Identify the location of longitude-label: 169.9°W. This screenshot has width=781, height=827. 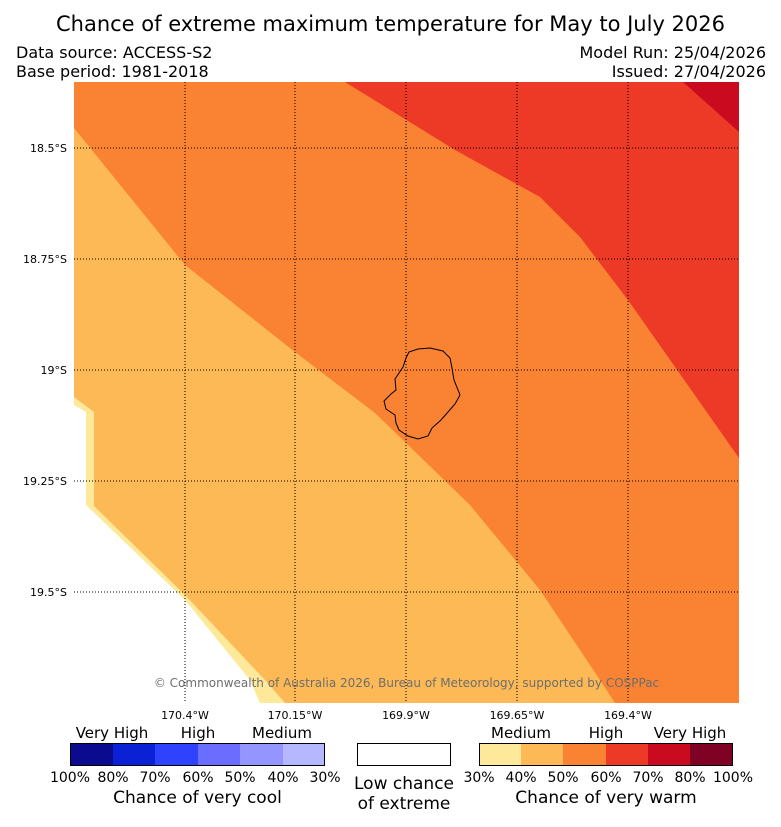
(406, 715).